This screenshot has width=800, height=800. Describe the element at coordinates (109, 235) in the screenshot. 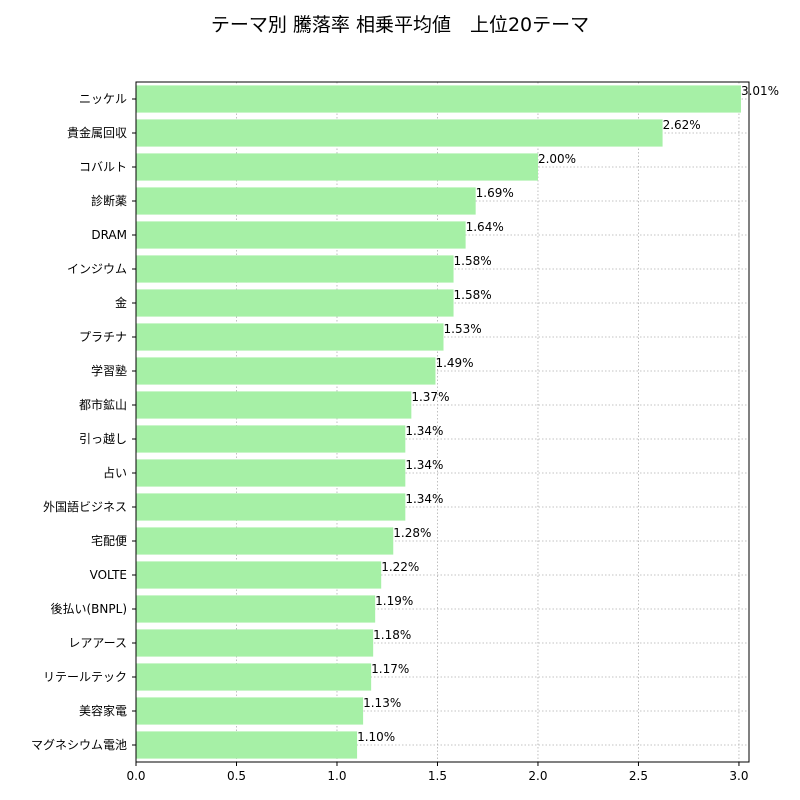

I see `category-label: DRAM` at that location.